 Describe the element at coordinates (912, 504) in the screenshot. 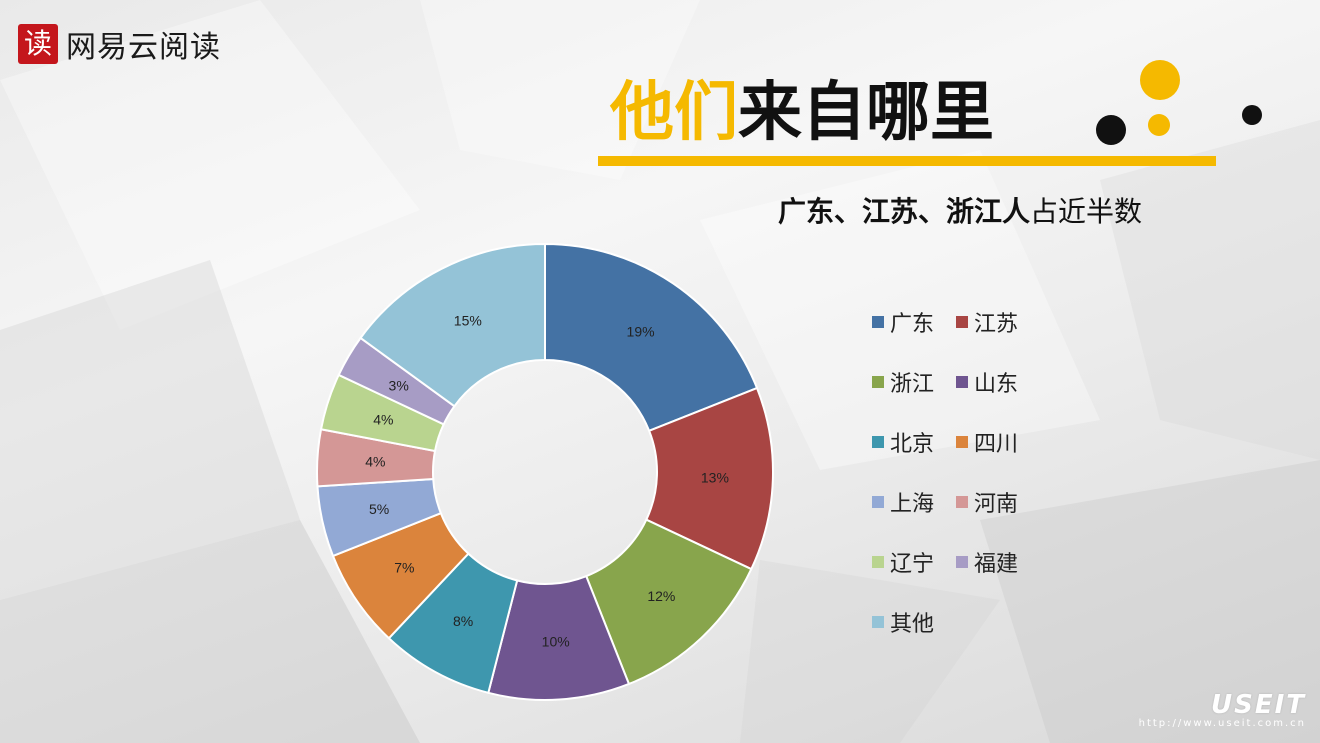

I see `legend-label: 上海` at that location.